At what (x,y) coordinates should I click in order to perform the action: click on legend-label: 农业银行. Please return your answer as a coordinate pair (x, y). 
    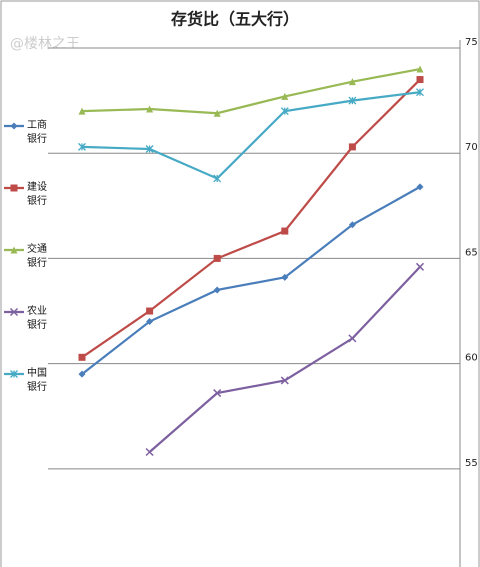
    Looking at the image, I should click on (37, 318).